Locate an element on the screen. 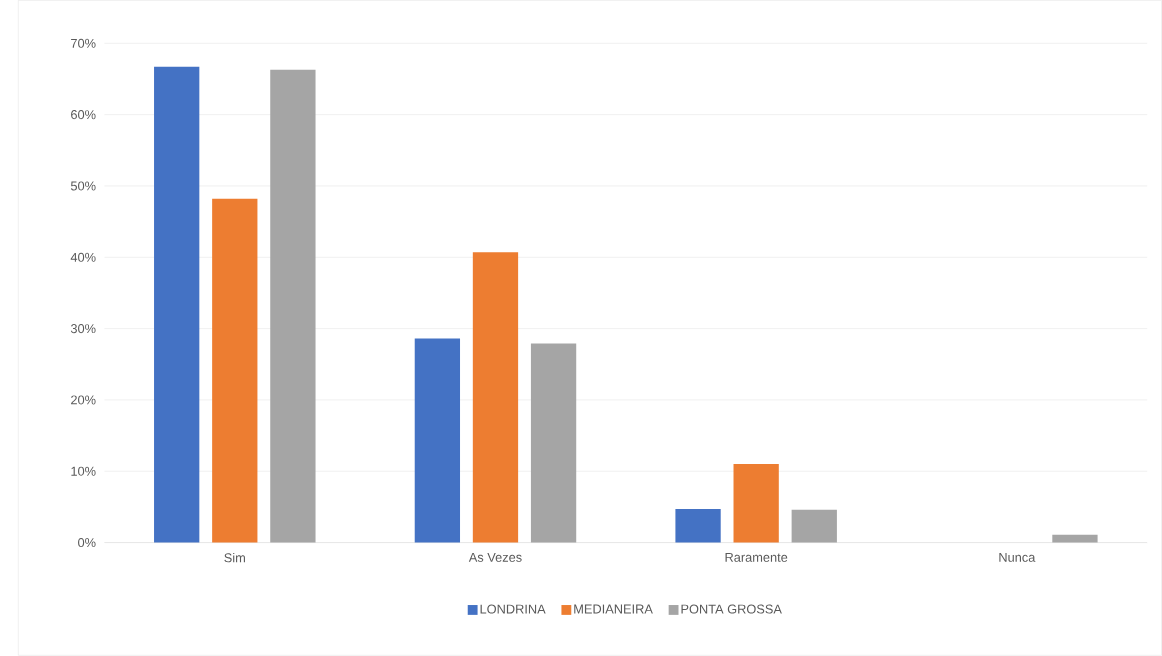 The height and width of the screenshot is (656, 1162). y-tick-label: 30% is located at coordinates (83, 329).